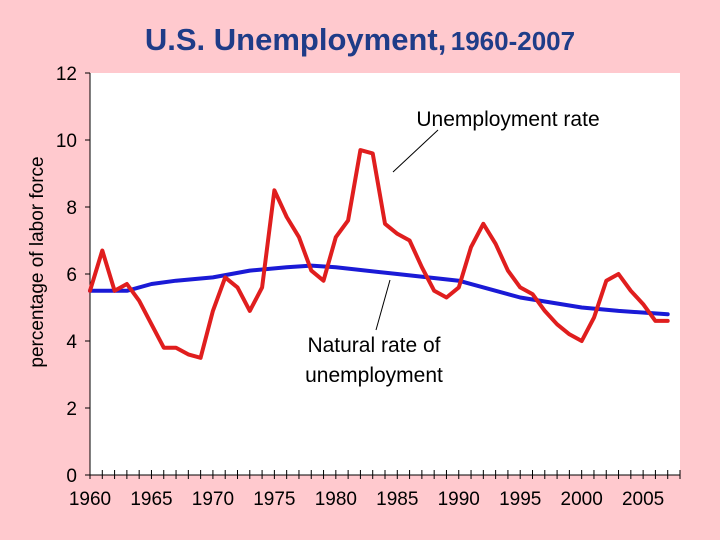 This screenshot has height=540, width=720. I want to click on annotation-leader-unemployment, so click(415, 151).